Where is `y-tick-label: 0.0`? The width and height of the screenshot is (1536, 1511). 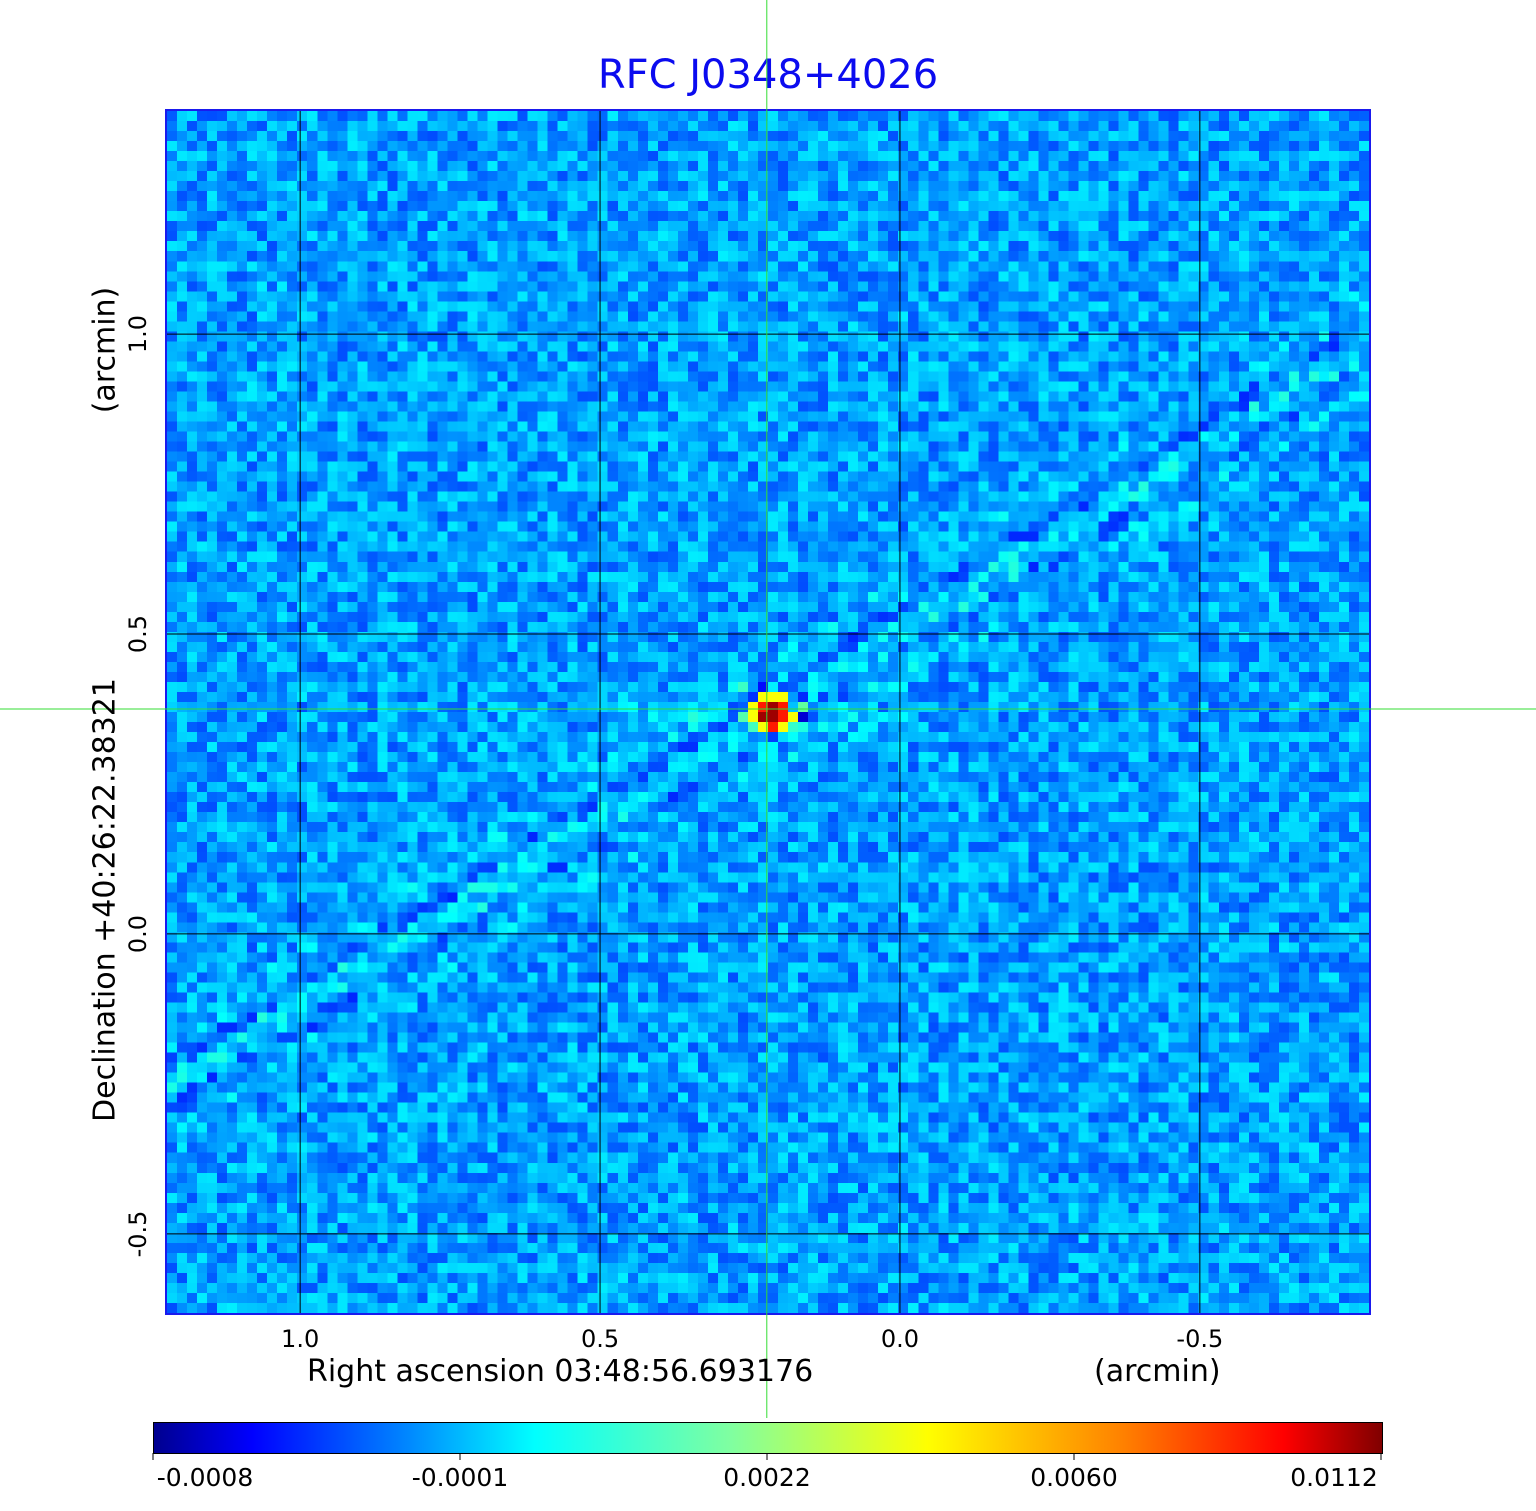 y-tick-label: 0.0 is located at coordinates (138, 934).